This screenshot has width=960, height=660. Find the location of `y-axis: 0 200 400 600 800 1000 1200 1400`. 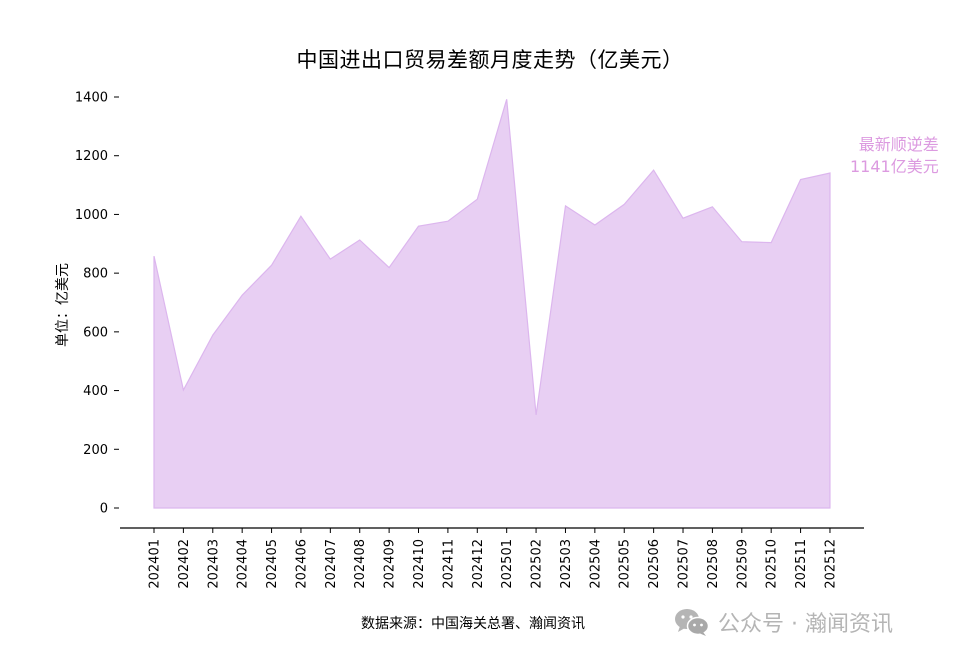

y-axis: 0 200 400 600 800 1000 1200 1400 is located at coordinates (97, 304).